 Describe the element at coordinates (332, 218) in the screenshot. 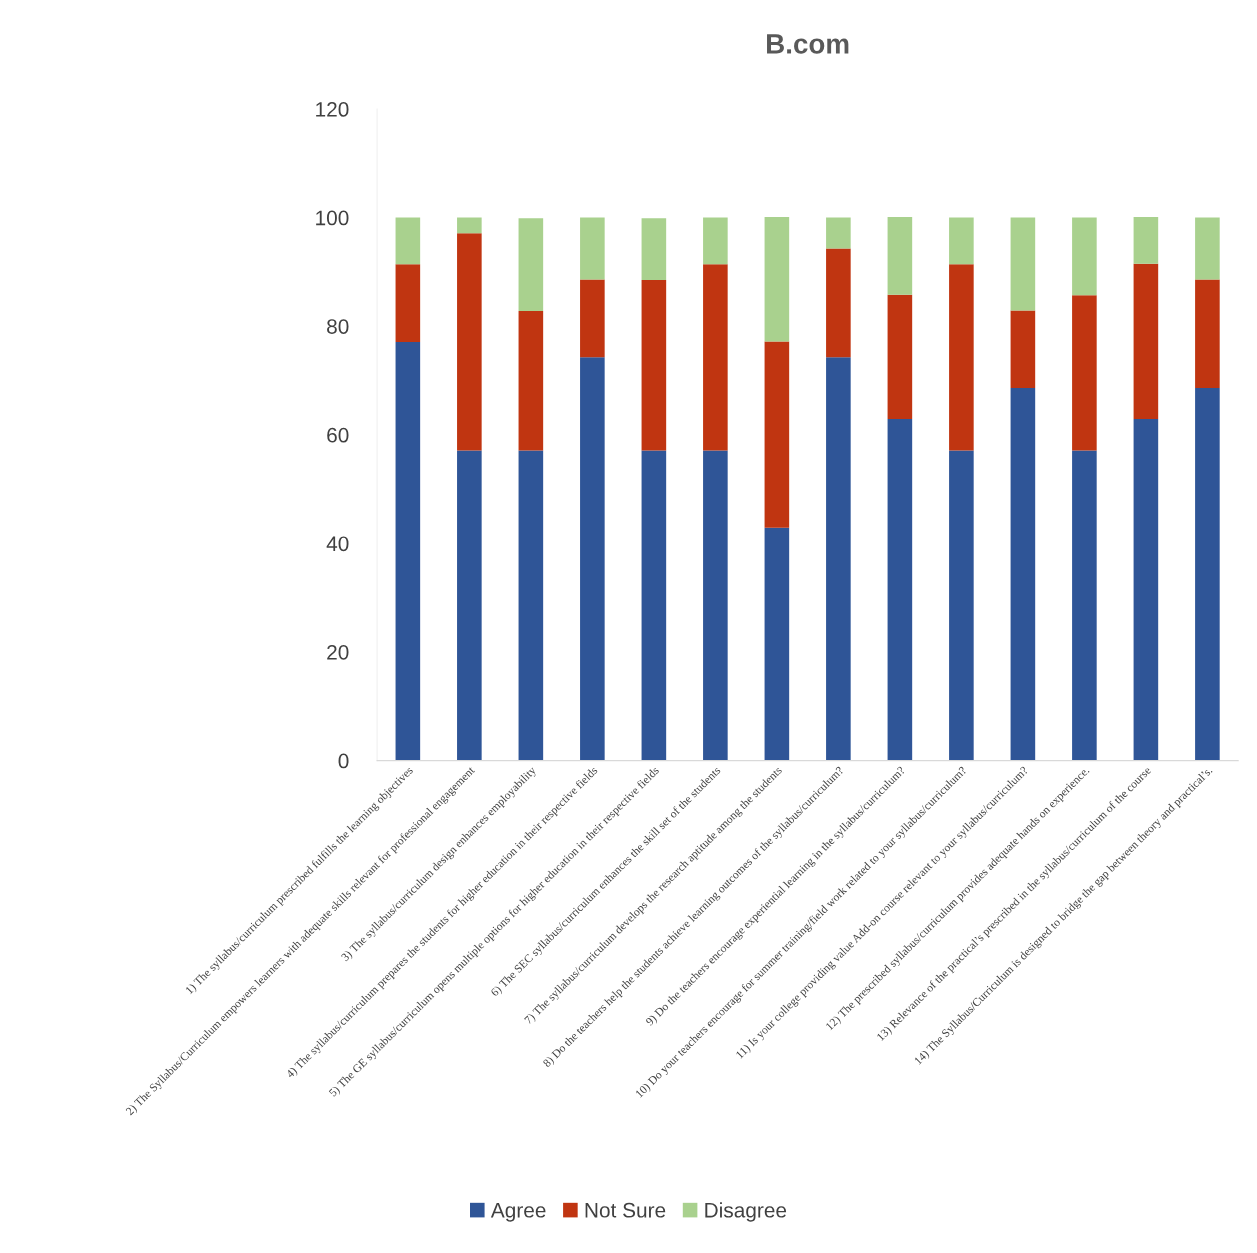

I see `y-tick-label: 100` at that location.